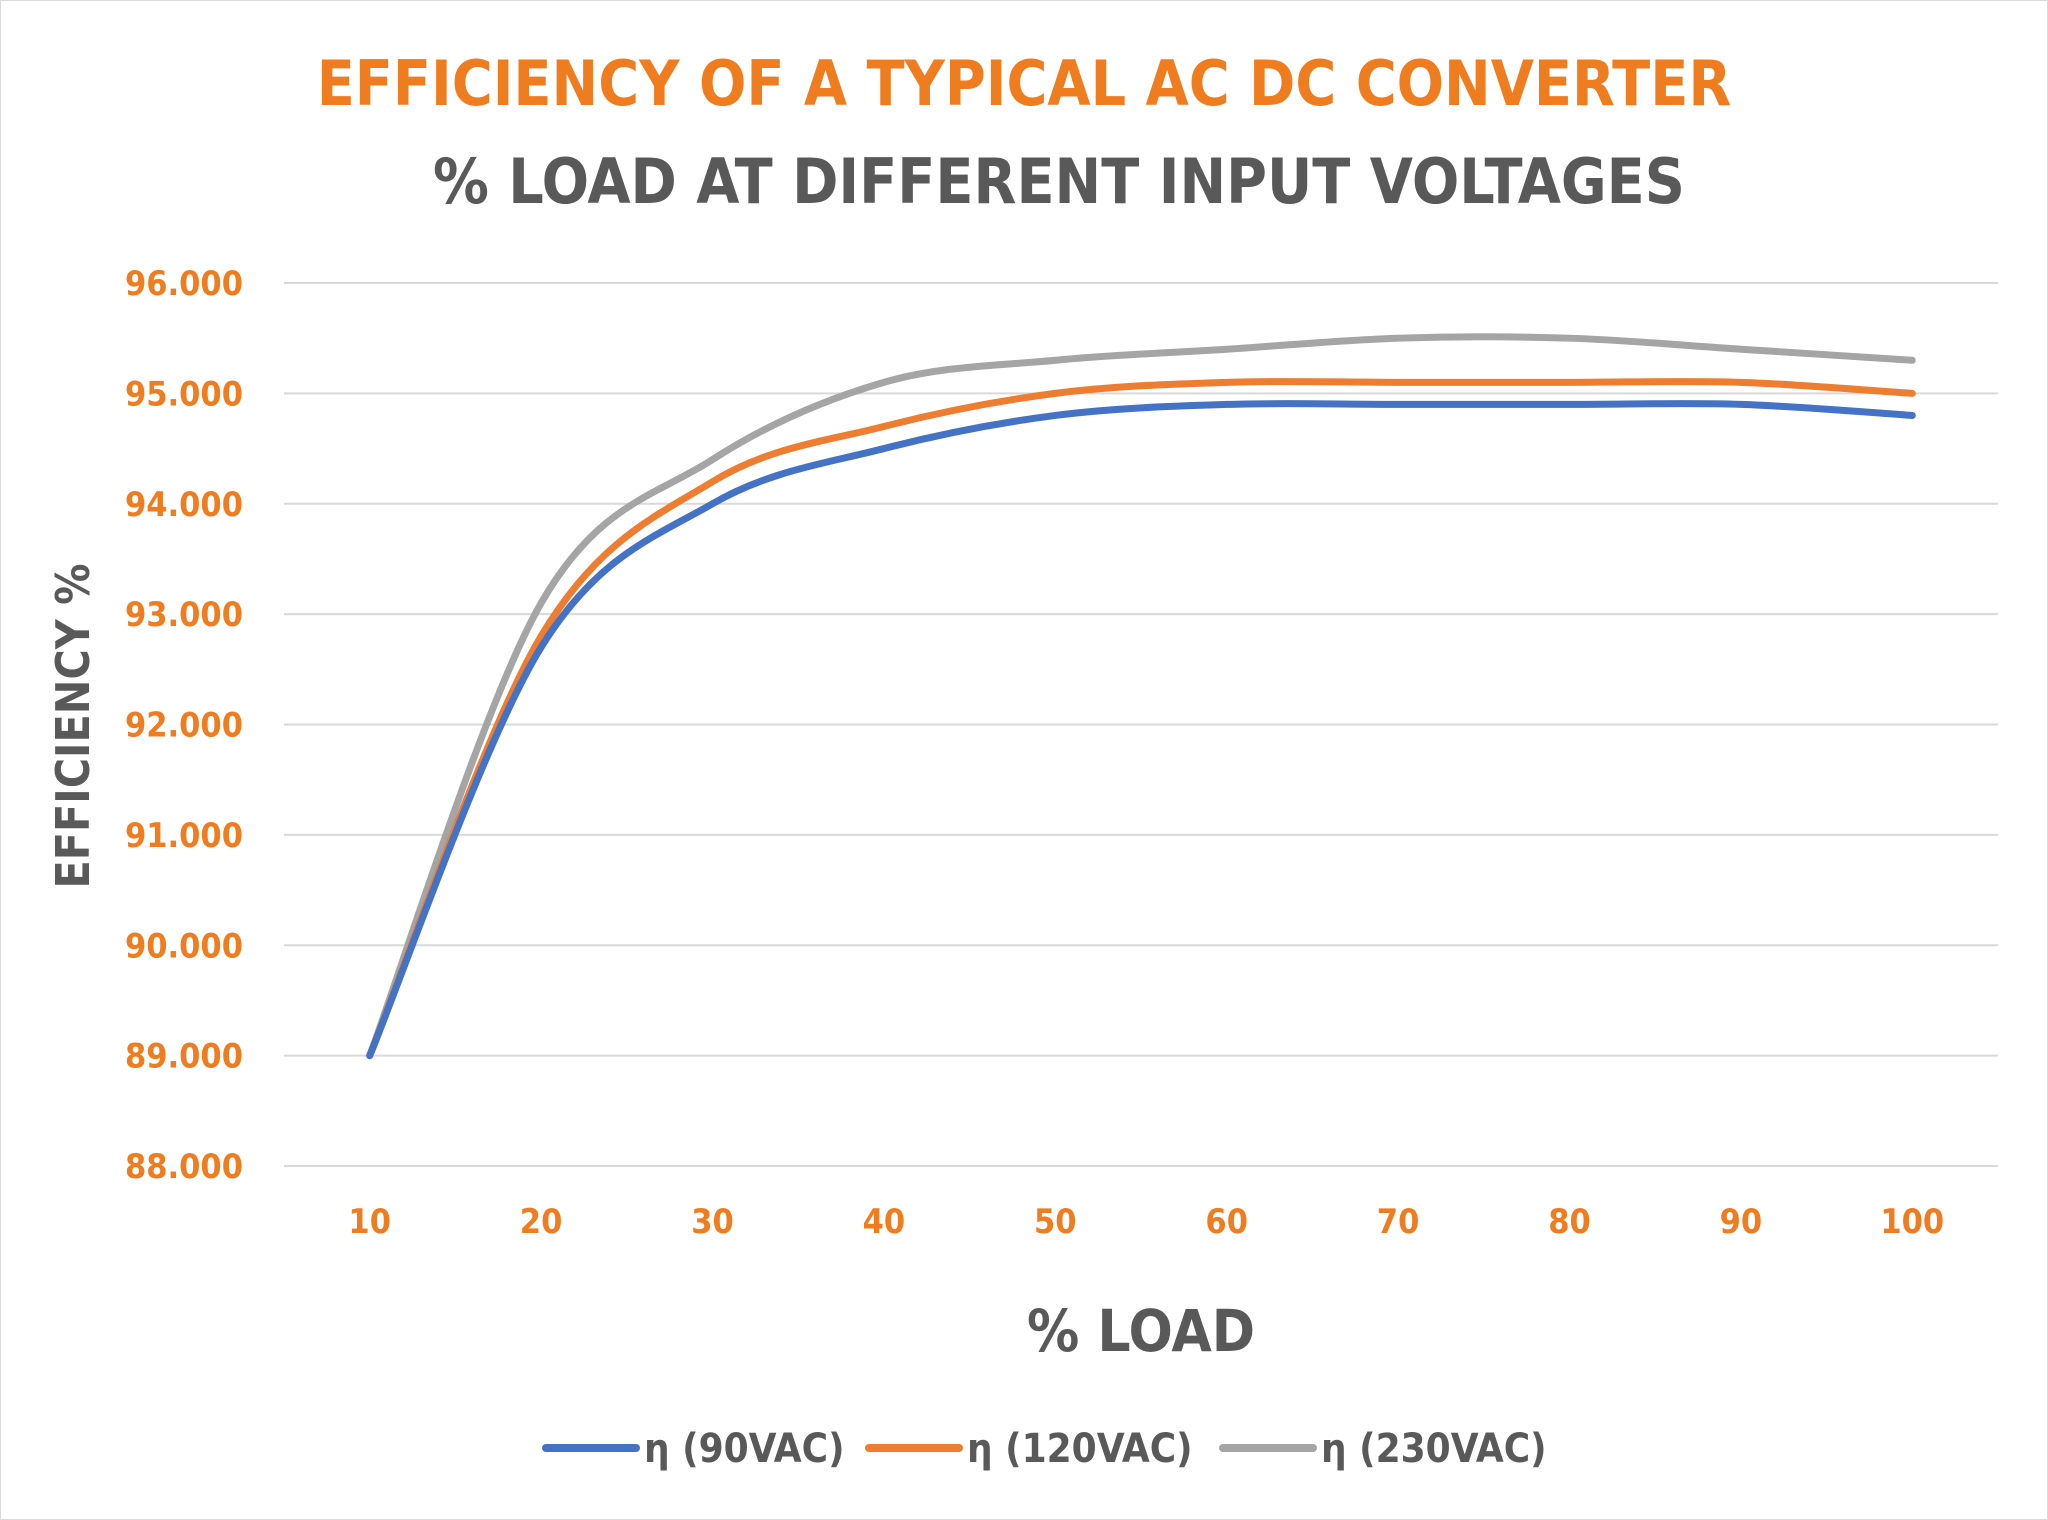 This screenshot has height=1520, width=2048. What do you see at coordinates (1080, 1449) in the screenshot?
I see `legend-label: η (120VAC)` at bounding box center [1080, 1449].